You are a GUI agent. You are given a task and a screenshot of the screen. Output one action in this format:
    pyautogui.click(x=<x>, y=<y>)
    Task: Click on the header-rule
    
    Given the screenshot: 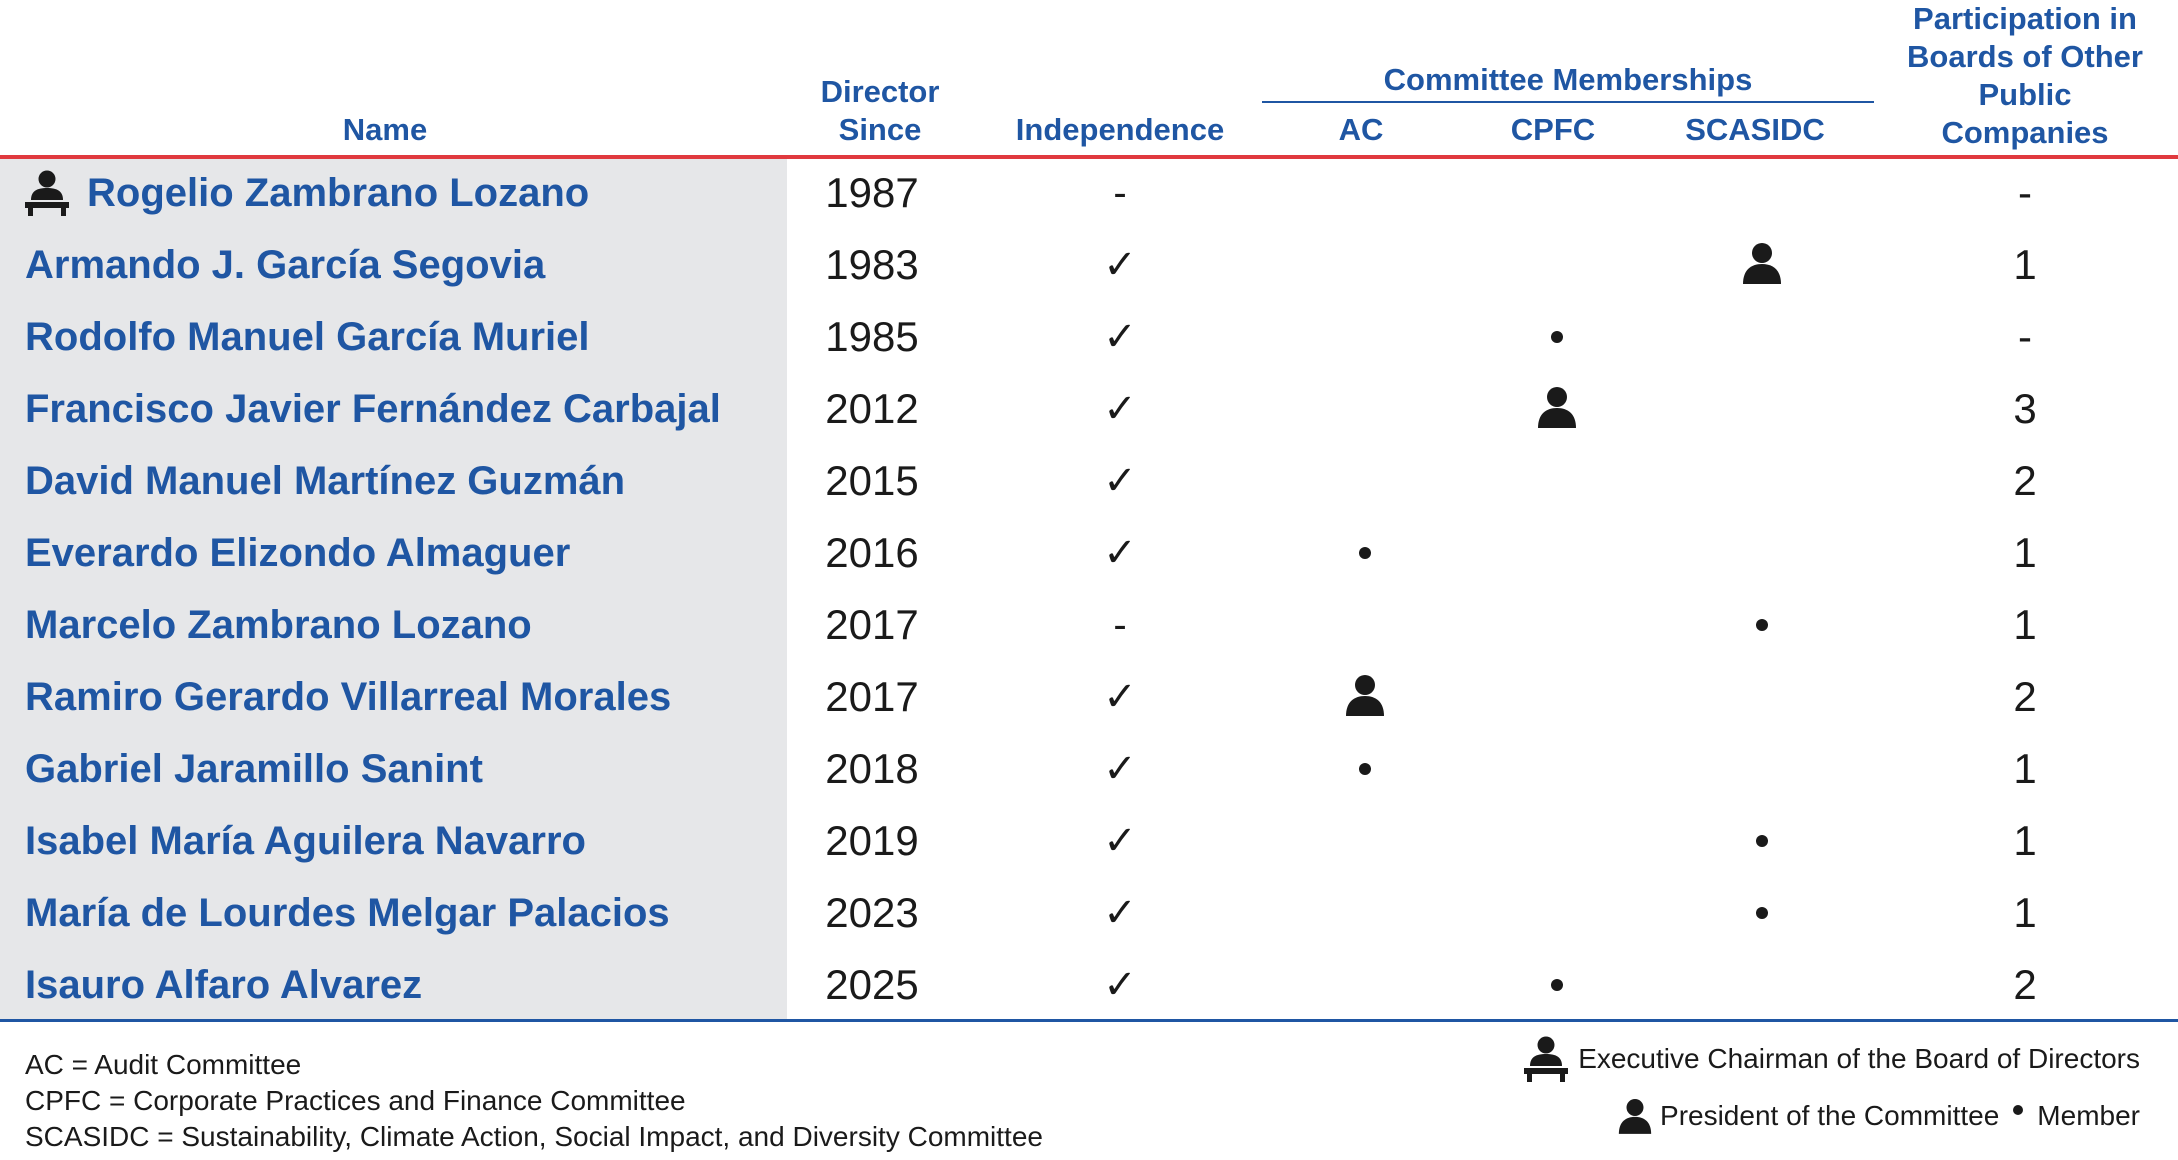 What is the action you would take?
    pyautogui.click(x=1089, y=157)
    